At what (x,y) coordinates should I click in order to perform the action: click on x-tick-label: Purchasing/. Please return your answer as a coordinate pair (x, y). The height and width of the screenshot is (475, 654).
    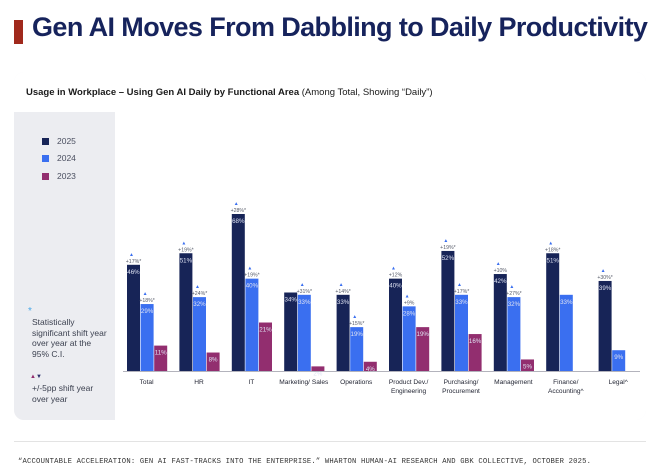
    Looking at the image, I should click on (461, 382).